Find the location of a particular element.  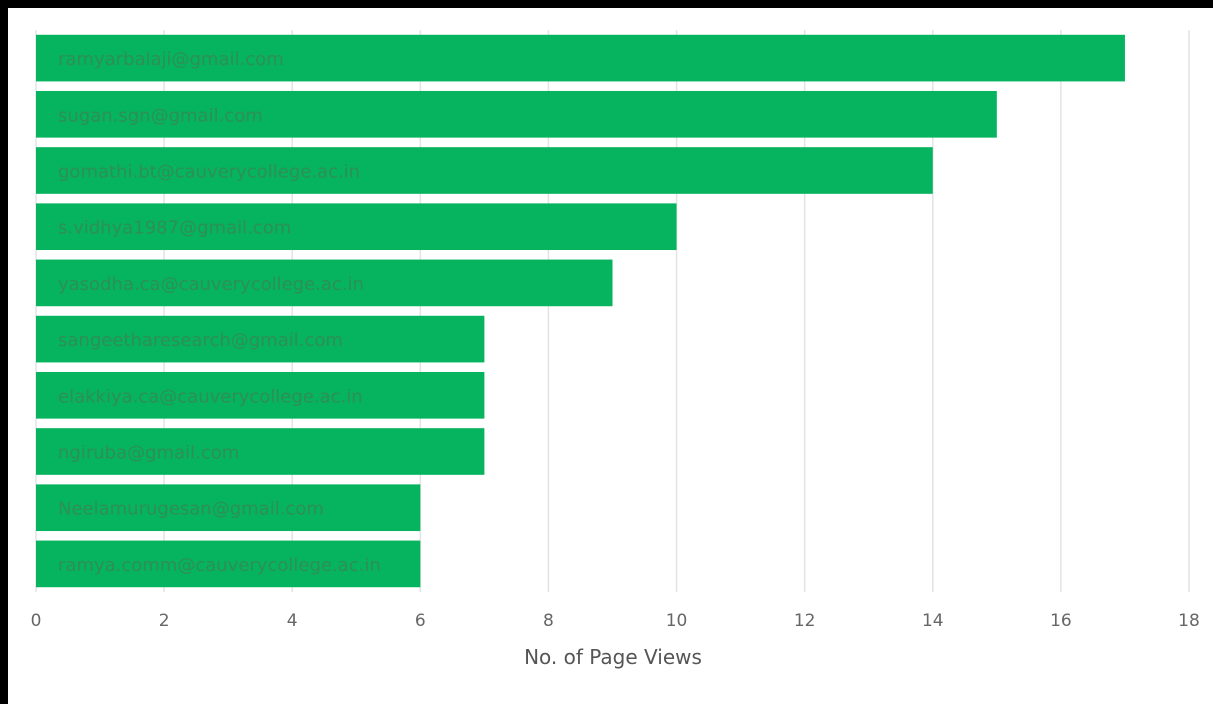

x-tick-label: 6 is located at coordinates (420, 621).